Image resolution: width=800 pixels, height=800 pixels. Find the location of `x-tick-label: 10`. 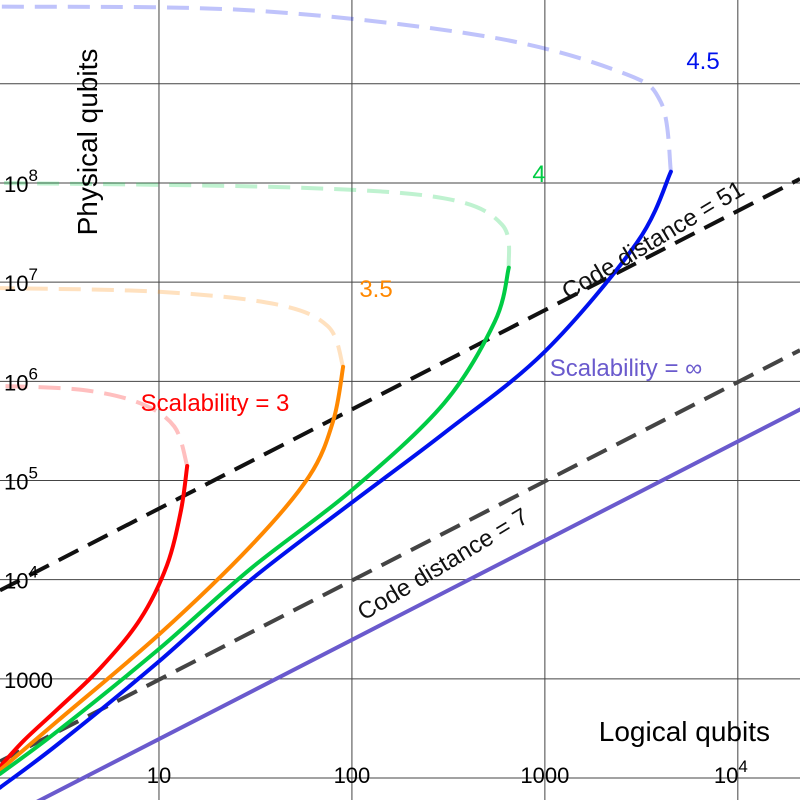

x-tick-label: 10 is located at coordinates (159, 775).